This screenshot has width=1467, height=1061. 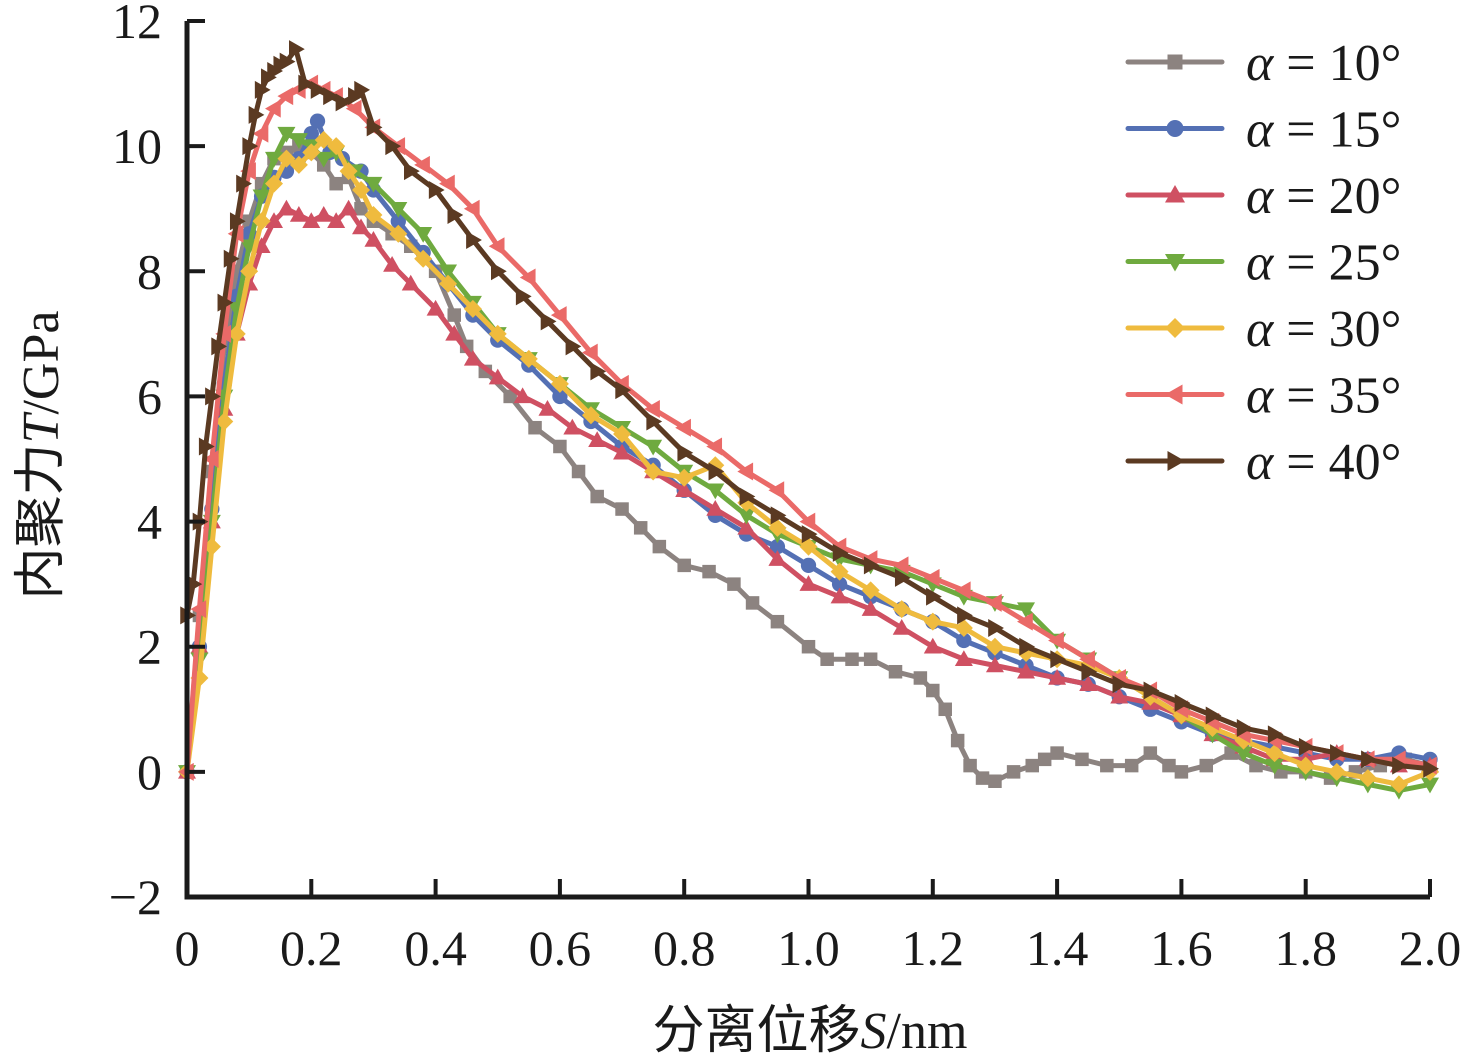 What do you see at coordinates (1260, 196) in the screenshot?
I see `legend-greek: α` at bounding box center [1260, 196].